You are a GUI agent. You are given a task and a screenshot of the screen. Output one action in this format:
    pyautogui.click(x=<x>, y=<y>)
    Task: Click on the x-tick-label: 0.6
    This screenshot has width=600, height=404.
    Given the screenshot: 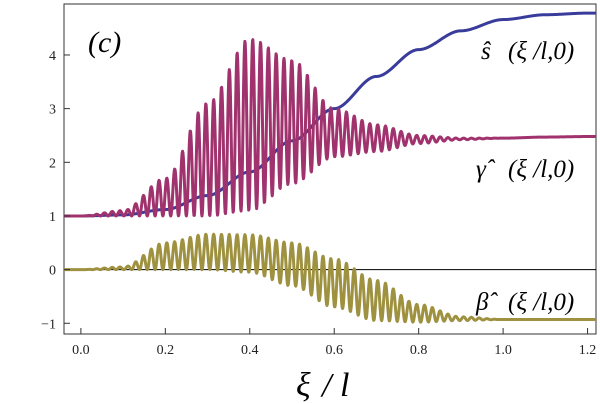 What is the action you would take?
    pyautogui.click(x=334, y=350)
    